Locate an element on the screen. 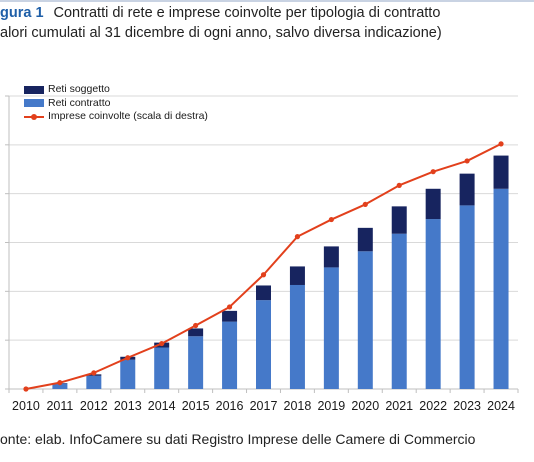  x-tick-label: 2018 is located at coordinates (298, 406).